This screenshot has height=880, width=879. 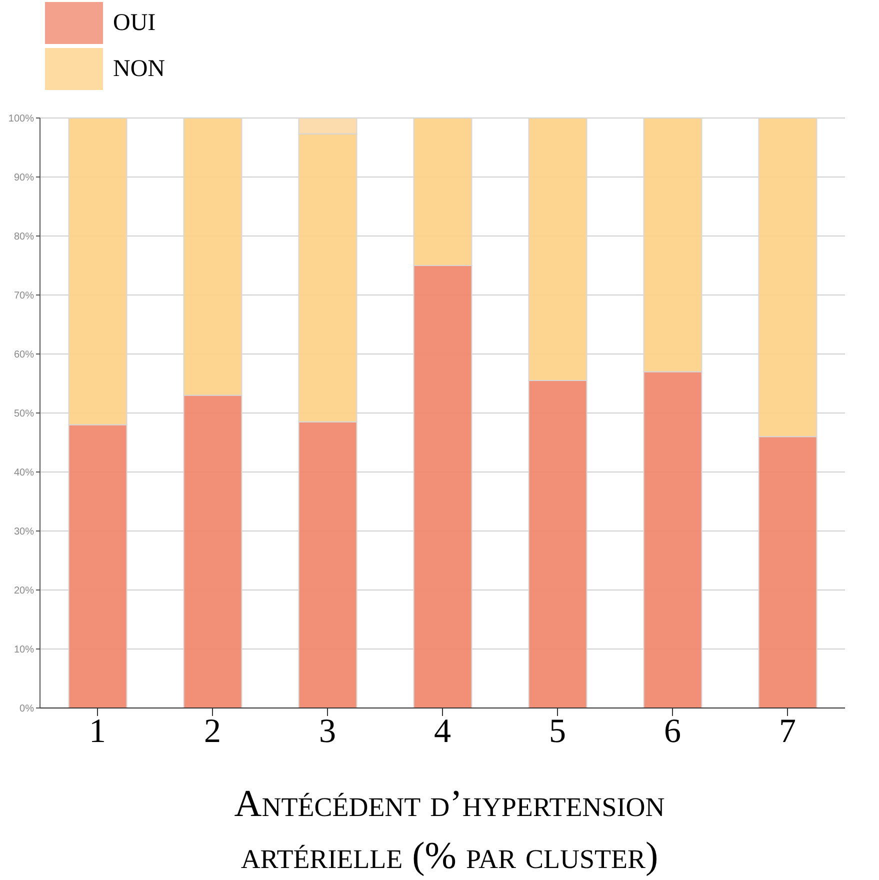 What do you see at coordinates (327, 731) in the screenshot?
I see `x-tick-label: 3` at bounding box center [327, 731].